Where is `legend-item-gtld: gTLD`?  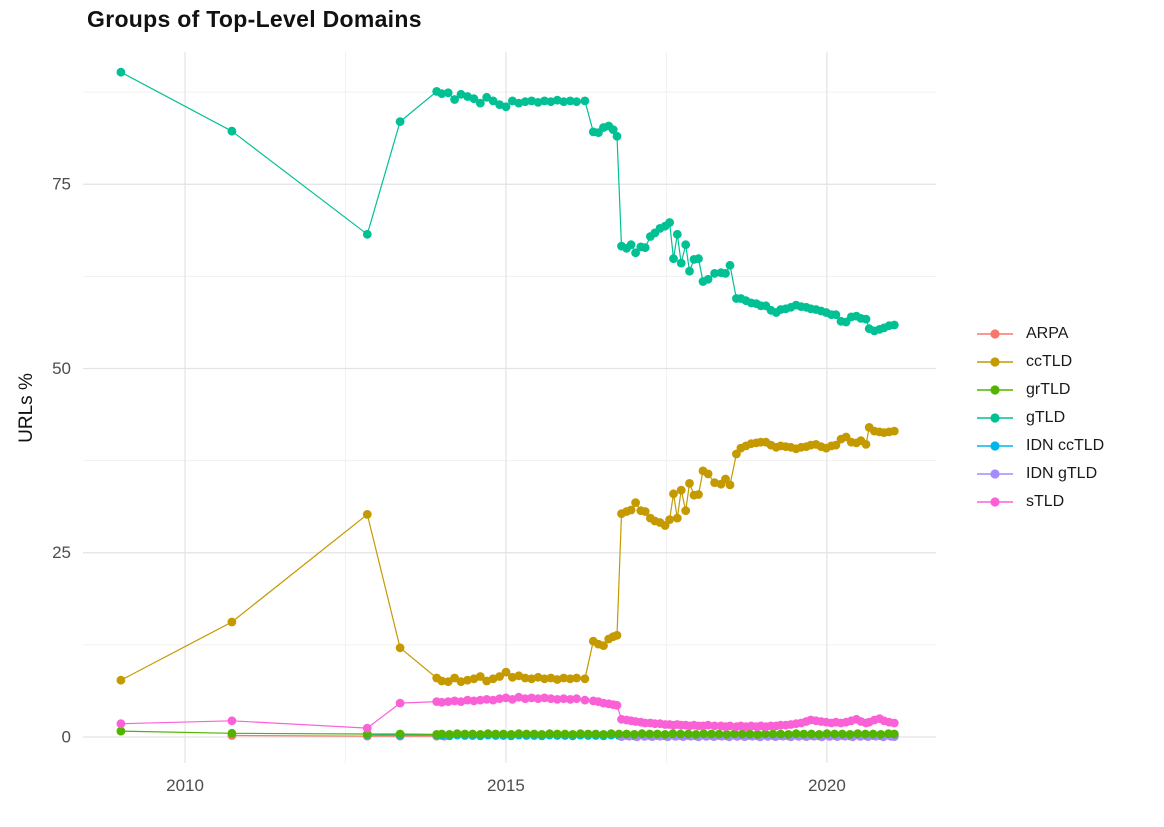 legend-item-gtld: gTLD is located at coordinates (1040, 418).